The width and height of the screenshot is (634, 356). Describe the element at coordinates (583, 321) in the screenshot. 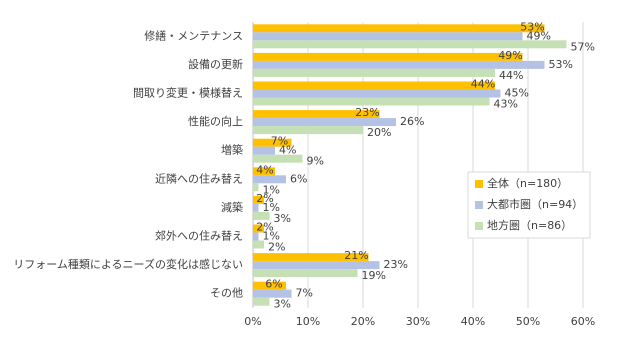

I see `x-tick-label: 60%` at that location.